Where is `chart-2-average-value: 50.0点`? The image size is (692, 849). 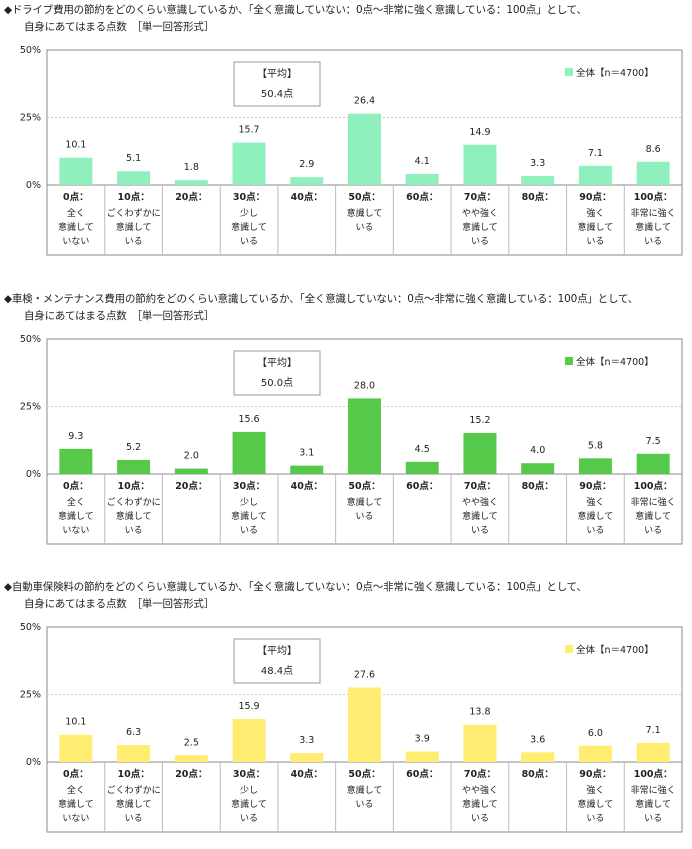 chart-2-average-value: 50.0点 is located at coordinates (277, 383).